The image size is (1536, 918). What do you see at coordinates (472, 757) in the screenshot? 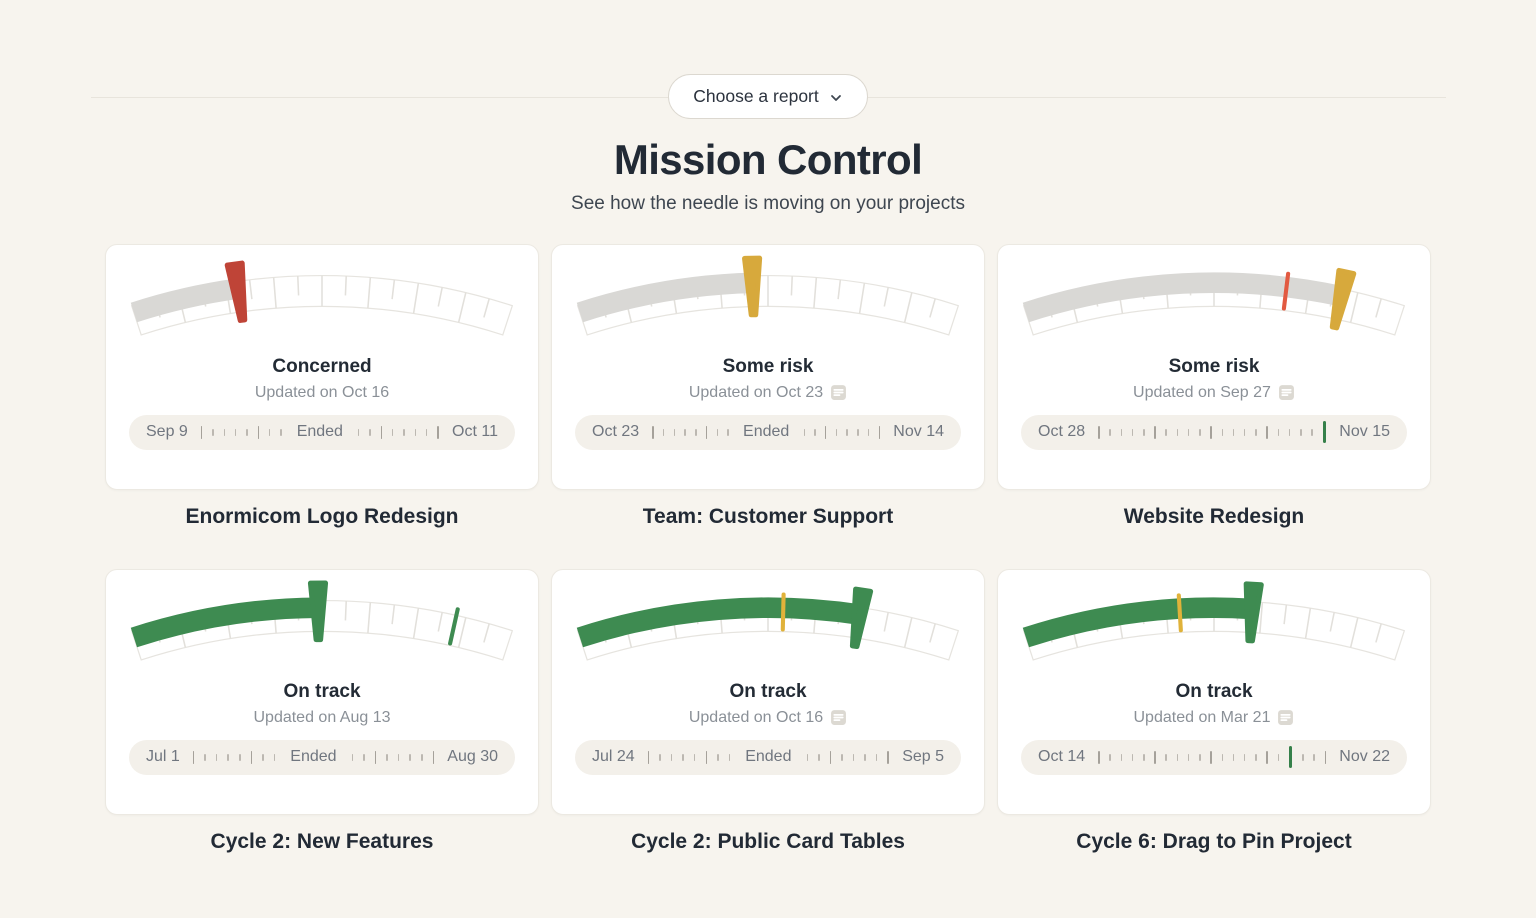
I see `timeline-end-date: Aug 30` at bounding box center [472, 757].